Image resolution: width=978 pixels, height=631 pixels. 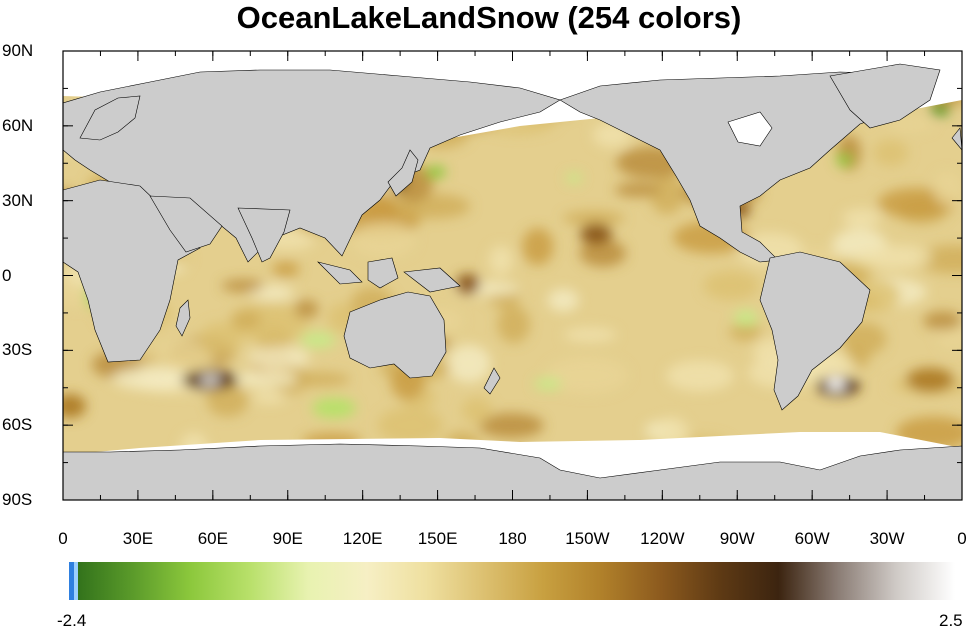 I want to click on australia, so click(x=395, y=335).